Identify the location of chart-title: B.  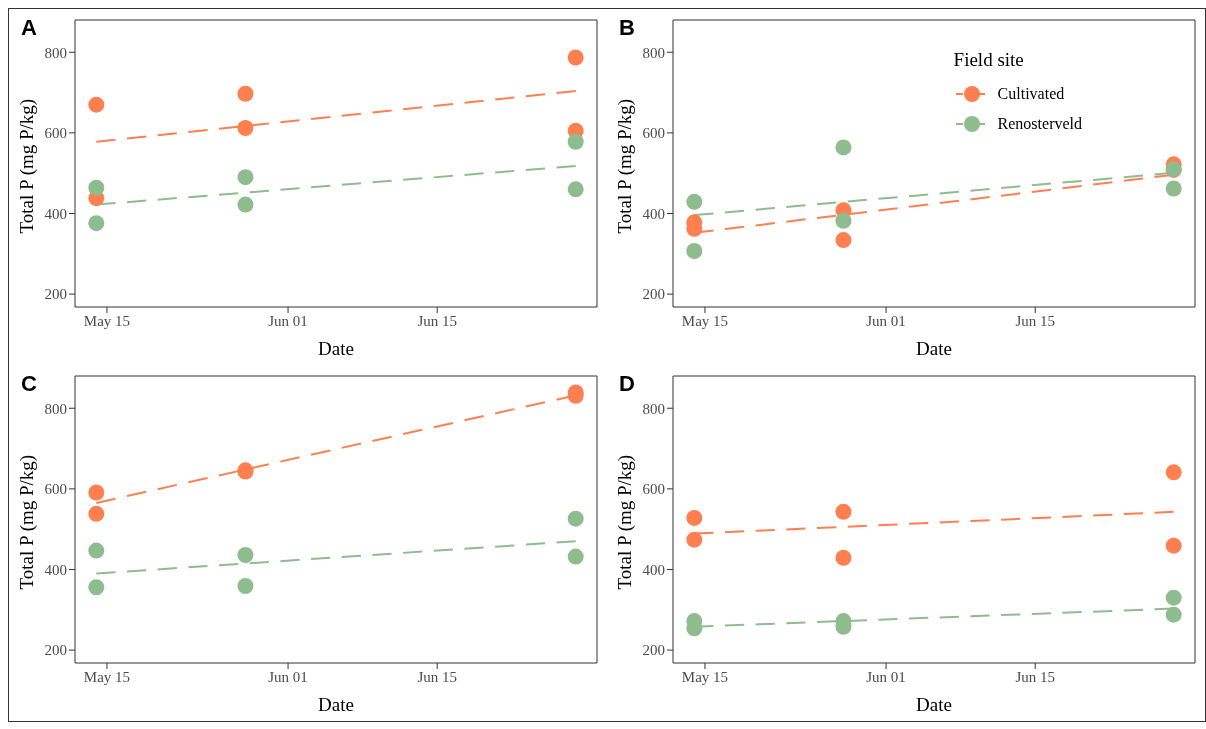
(627, 28).